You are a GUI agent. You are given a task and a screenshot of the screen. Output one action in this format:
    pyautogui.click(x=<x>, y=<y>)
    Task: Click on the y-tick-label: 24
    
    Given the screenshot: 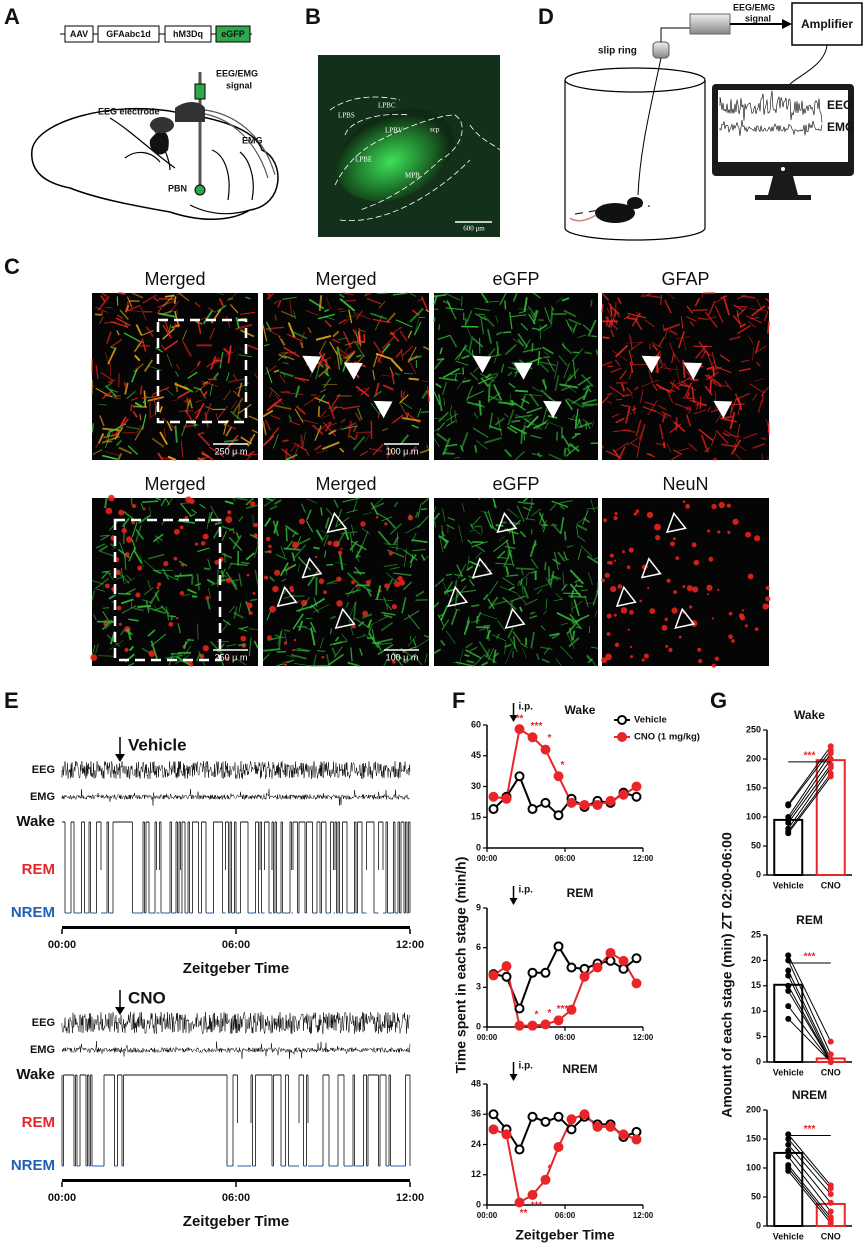 What is the action you would take?
    pyautogui.click(x=476, y=1144)
    